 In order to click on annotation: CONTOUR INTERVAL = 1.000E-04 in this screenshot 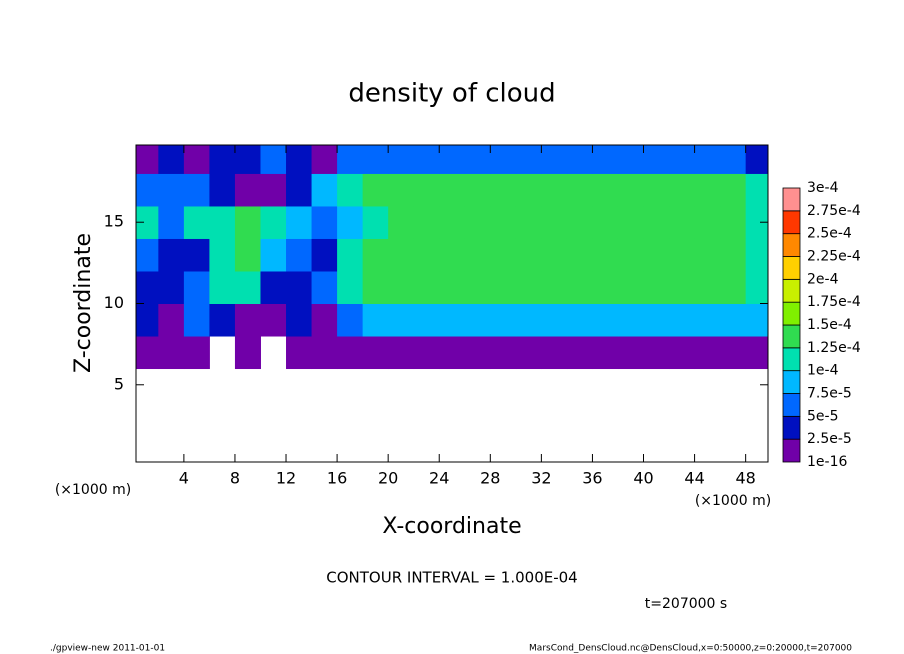, I will do `click(451, 578)`.